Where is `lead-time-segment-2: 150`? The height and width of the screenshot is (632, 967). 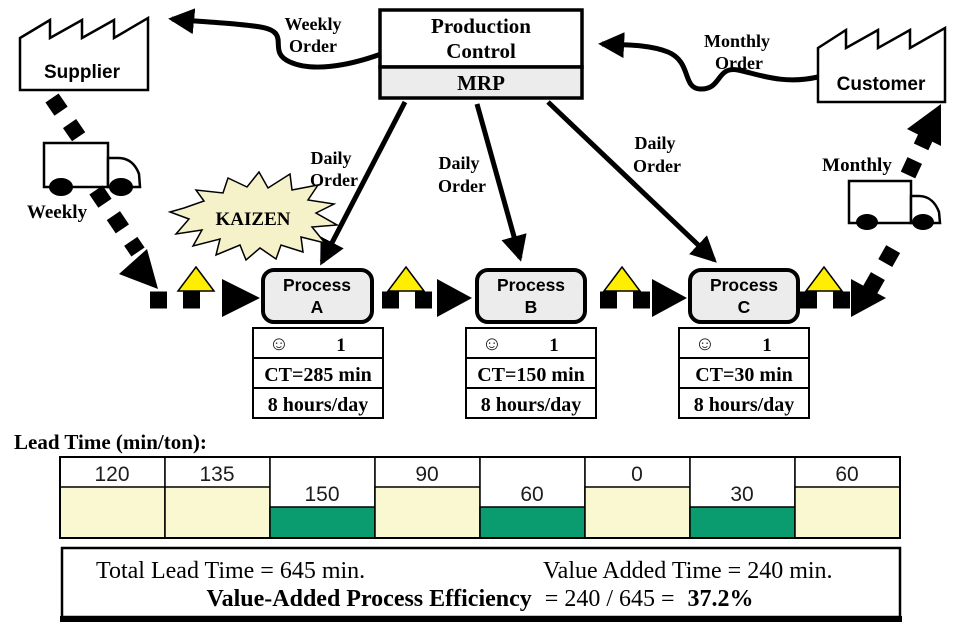
lead-time-segment-2: 150 is located at coordinates (322, 497).